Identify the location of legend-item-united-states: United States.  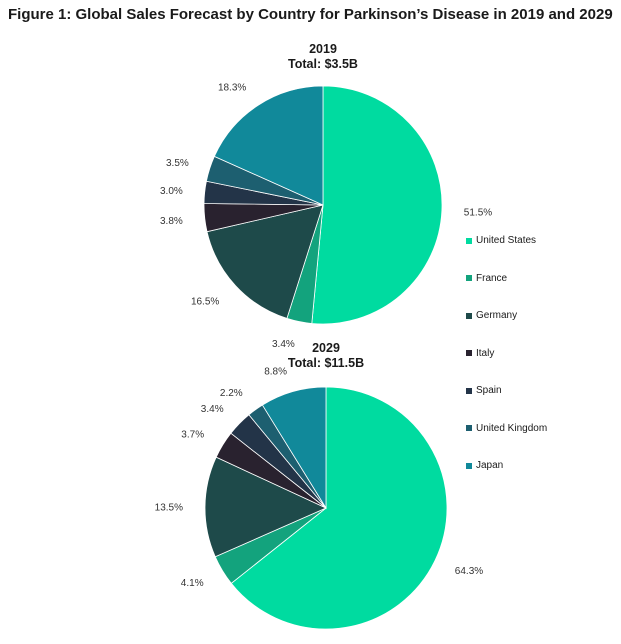
(506, 241).